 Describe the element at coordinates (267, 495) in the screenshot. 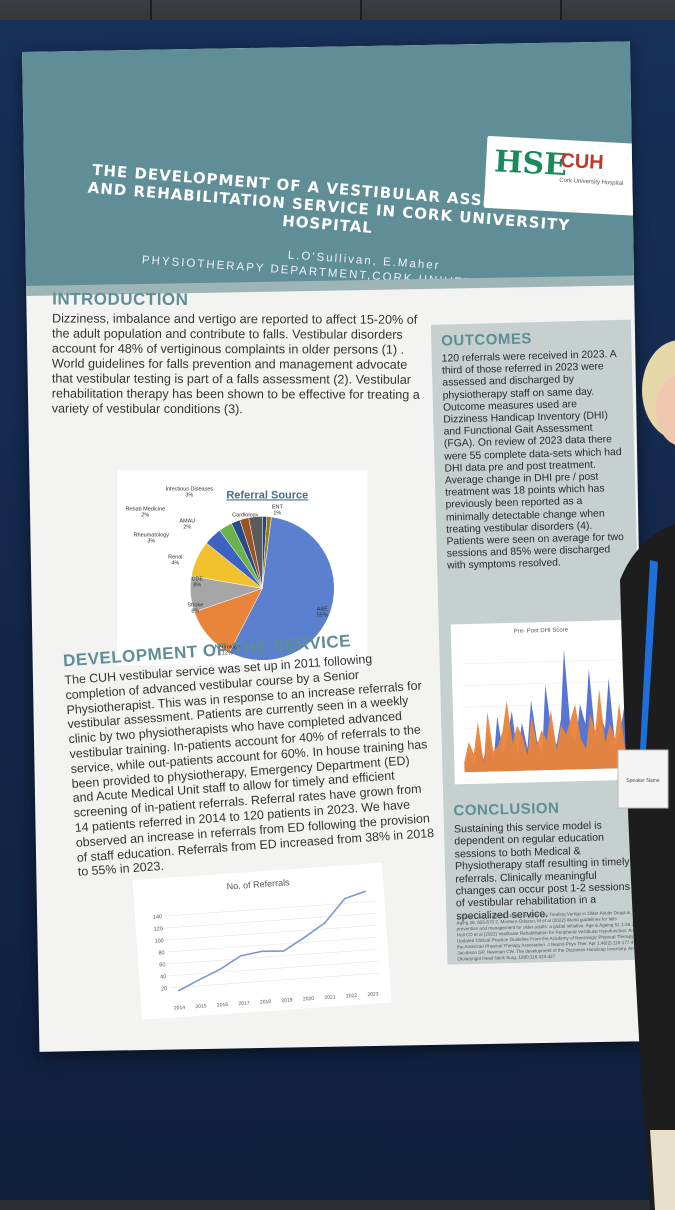

I see `pie-title: Referral Source` at that location.